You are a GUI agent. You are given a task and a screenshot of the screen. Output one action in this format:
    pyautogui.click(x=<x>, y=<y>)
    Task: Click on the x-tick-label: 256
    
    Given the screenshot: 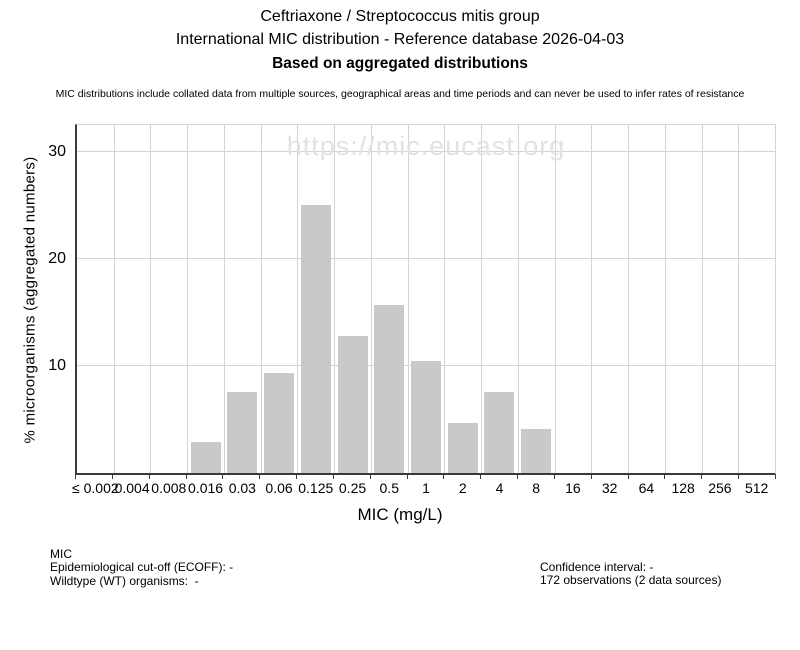 What is the action you would take?
    pyautogui.click(x=720, y=488)
    